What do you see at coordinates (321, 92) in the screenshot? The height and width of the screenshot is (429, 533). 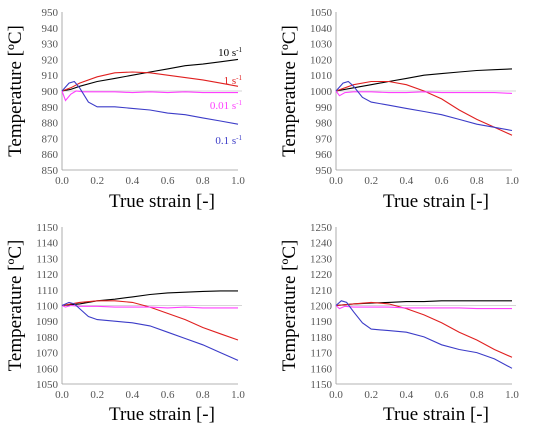 I see `y-tick-label: 1000` at bounding box center [321, 92].